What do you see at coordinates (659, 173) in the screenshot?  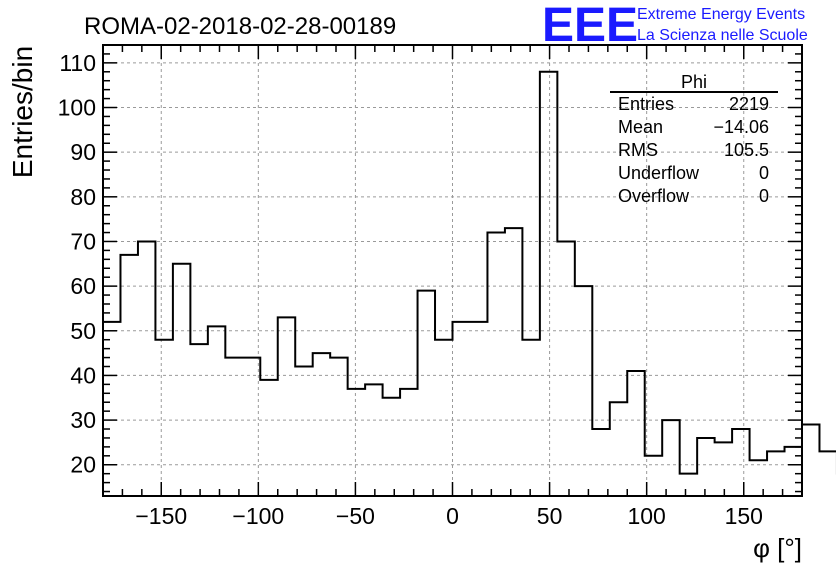 I see `stats-label-underflow: Underflow` at bounding box center [659, 173].